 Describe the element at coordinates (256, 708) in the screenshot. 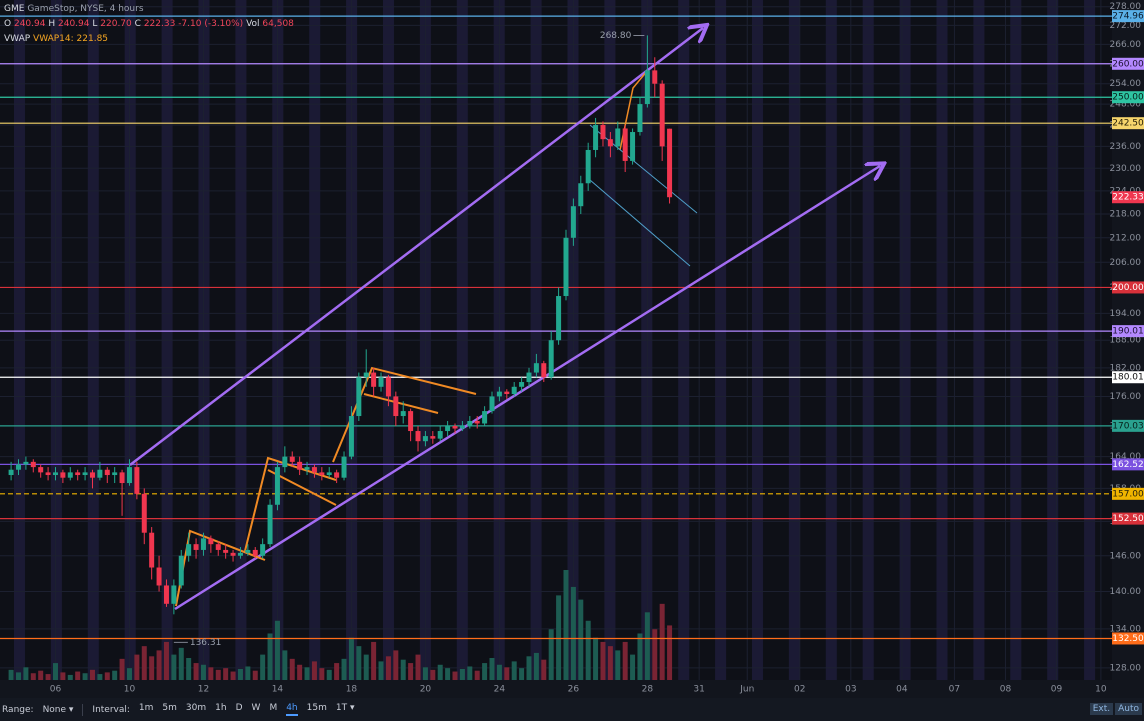

I see `interval-button: W` at that location.